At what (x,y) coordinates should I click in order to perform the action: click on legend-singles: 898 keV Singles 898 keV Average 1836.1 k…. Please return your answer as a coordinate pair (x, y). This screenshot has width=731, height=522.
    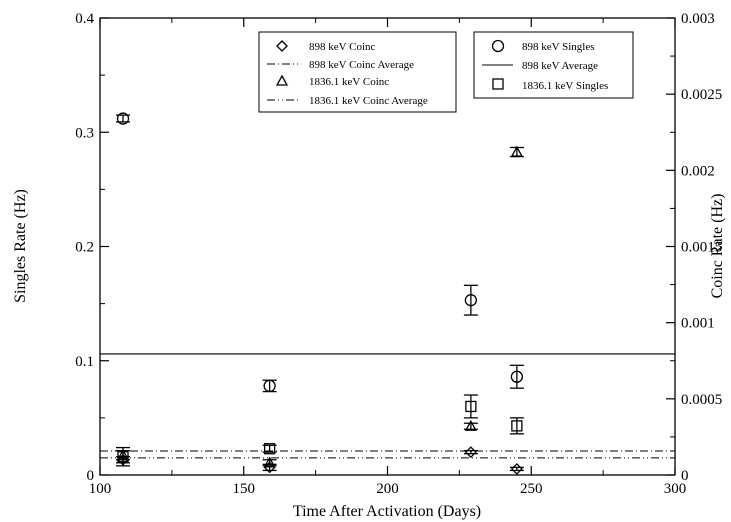
    Looking at the image, I should click on (553, 65).